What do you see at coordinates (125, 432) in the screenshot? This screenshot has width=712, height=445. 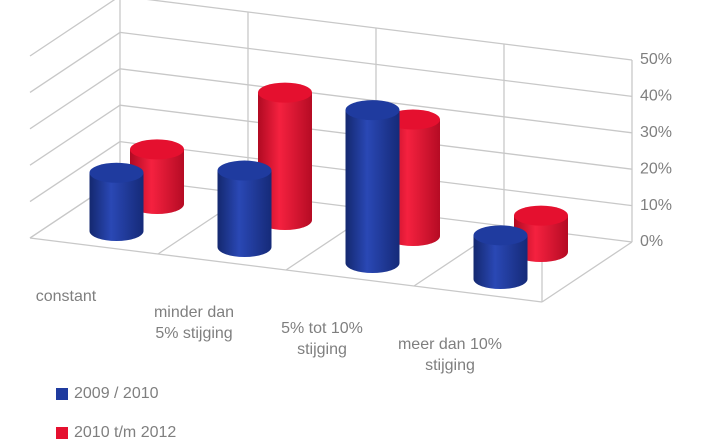 I see `legend-label: 2010 t/m 2012` at bounding box center [125, 432].